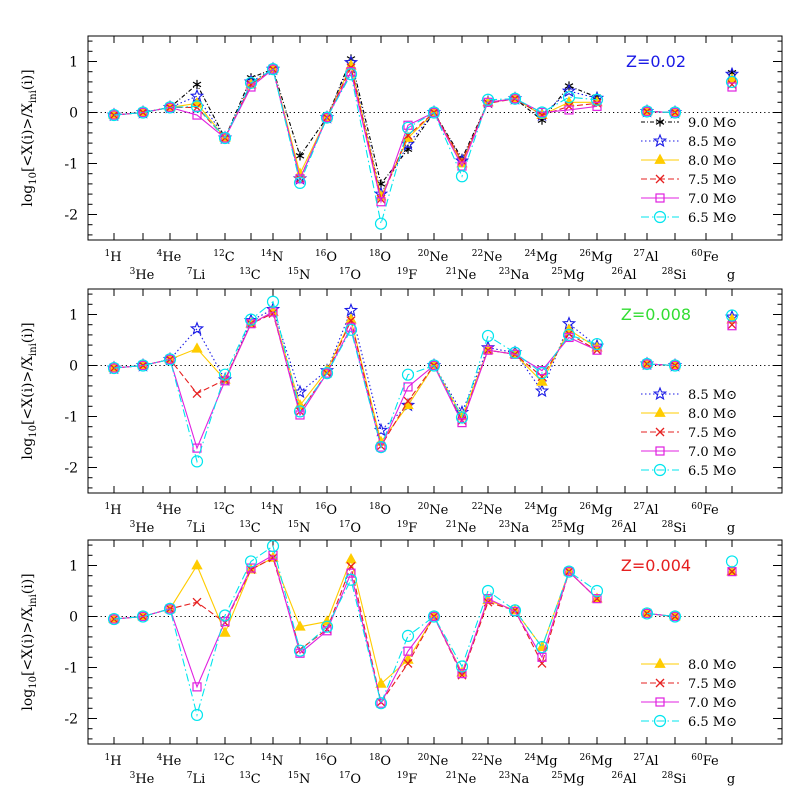  Describe the element at coordinates (245, 525) in the screenshot. I see `isotope-mass: 13` at that location.